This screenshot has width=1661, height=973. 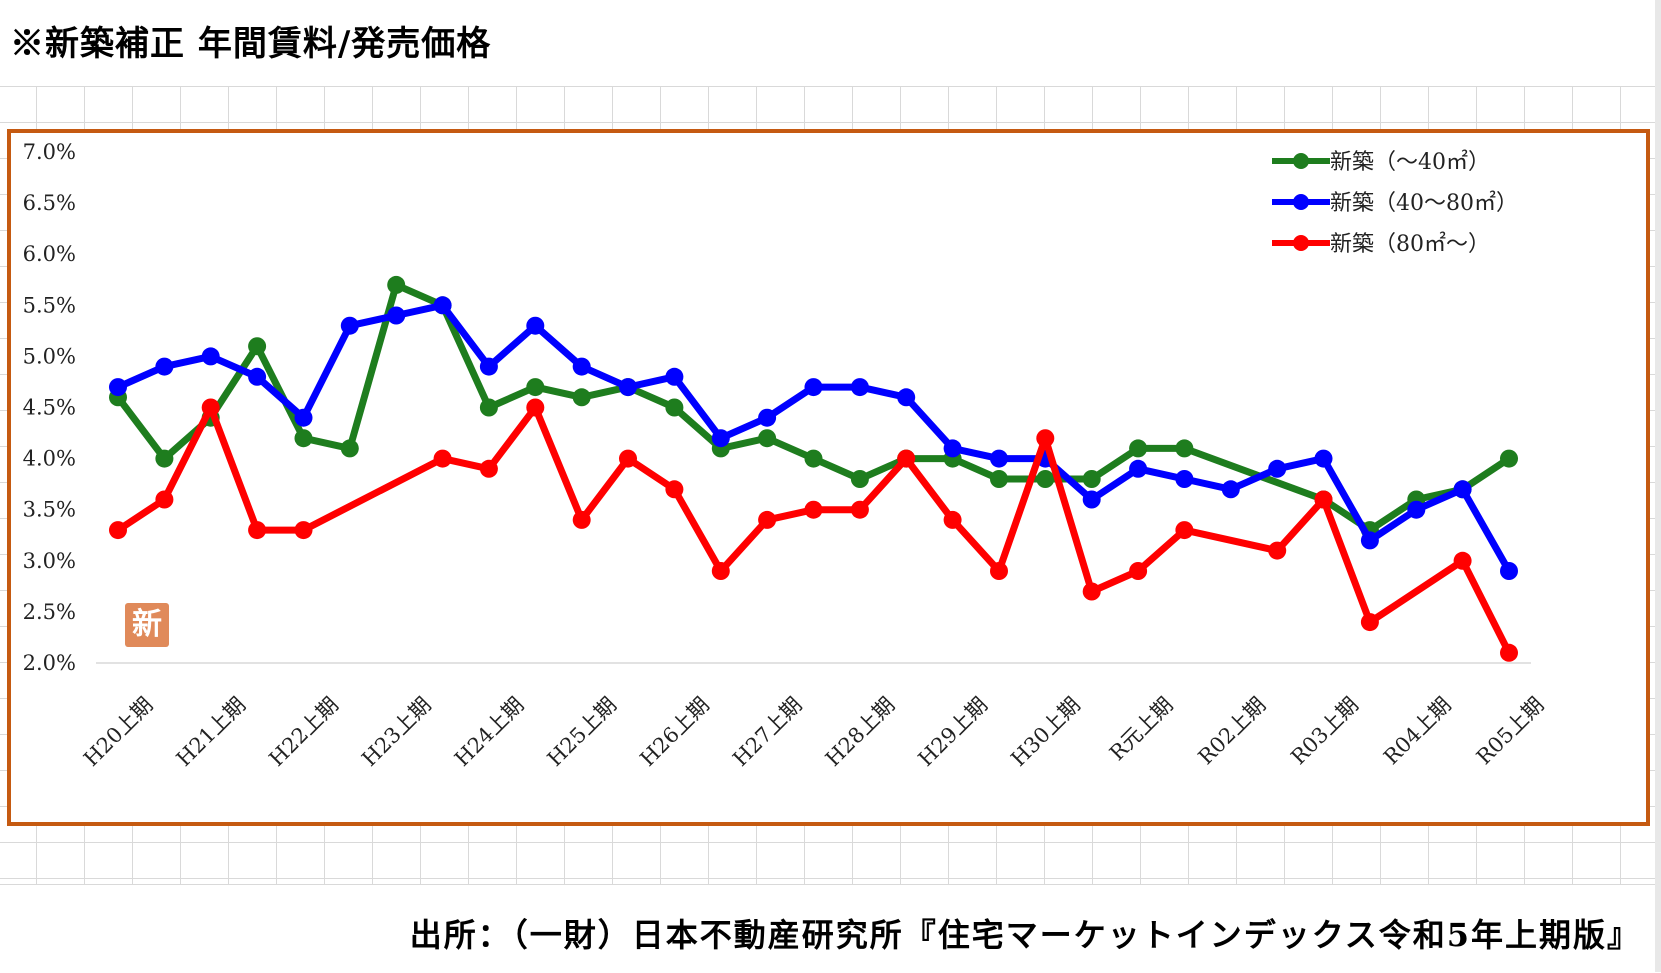 I want to click on y-tick-label: 2.5%, so click(x=49, y=612).